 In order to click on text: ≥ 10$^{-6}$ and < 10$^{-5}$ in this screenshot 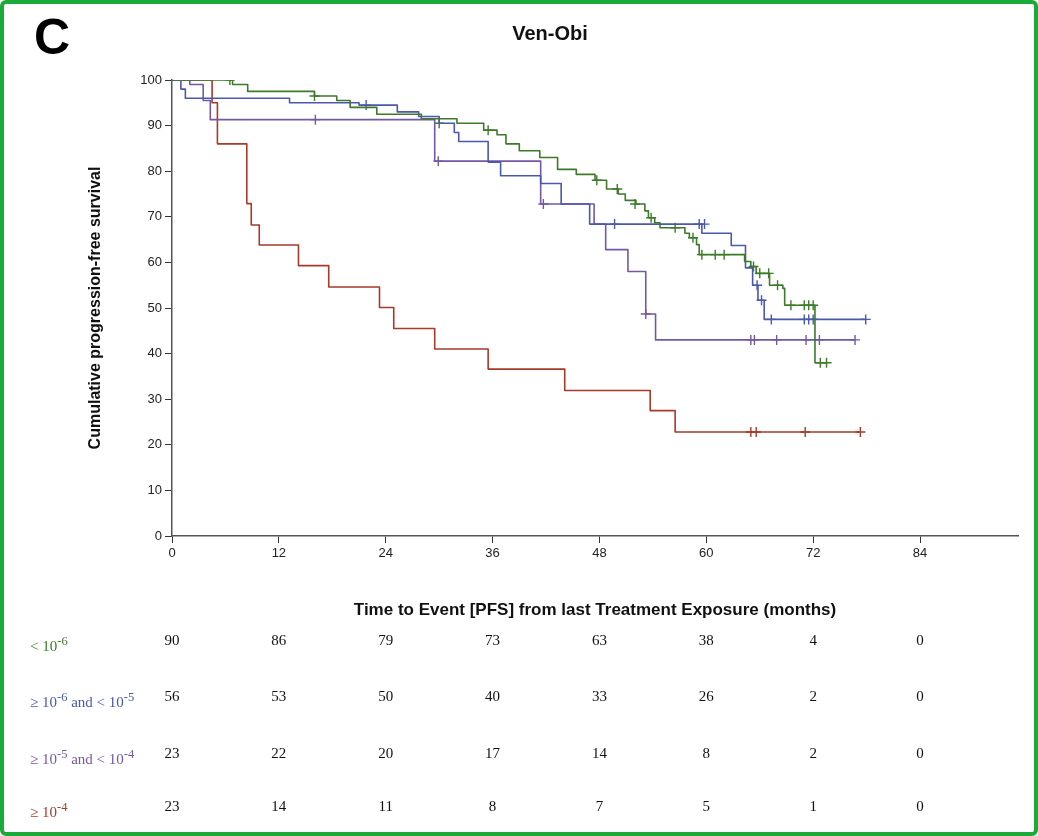, I will do `click(83, 700)`.